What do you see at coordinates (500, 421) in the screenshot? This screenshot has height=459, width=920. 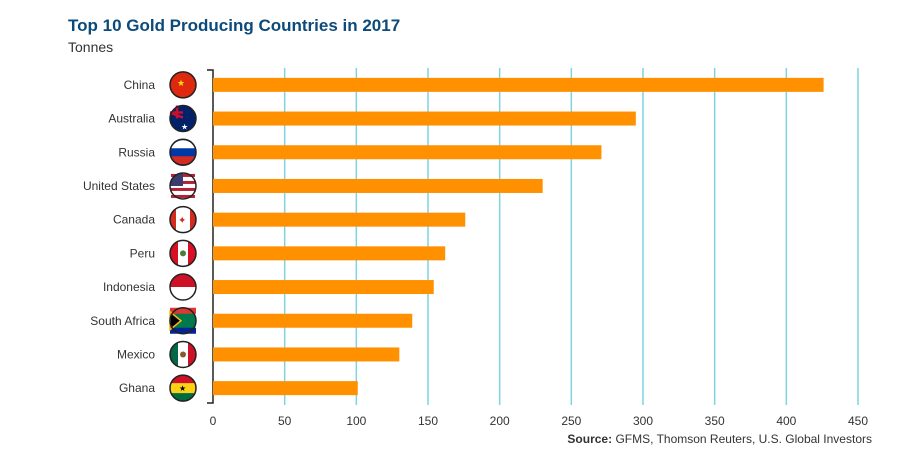 I see `x-tick-label: 200` at bounding box center [500, 421].